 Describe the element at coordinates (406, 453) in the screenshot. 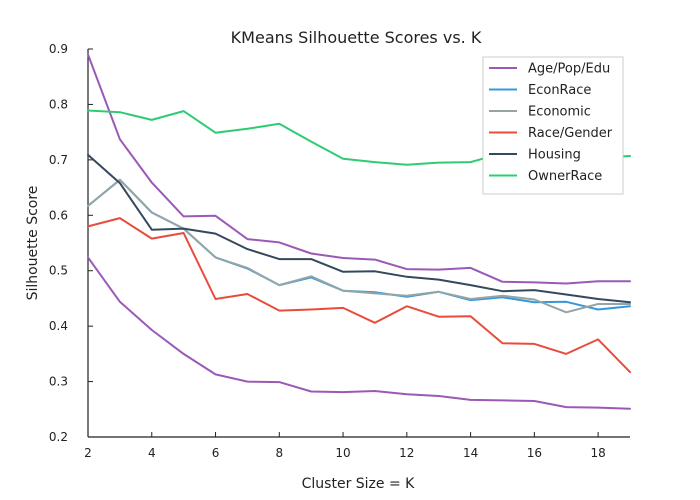

I see `x-tick-label: 12` at that location.